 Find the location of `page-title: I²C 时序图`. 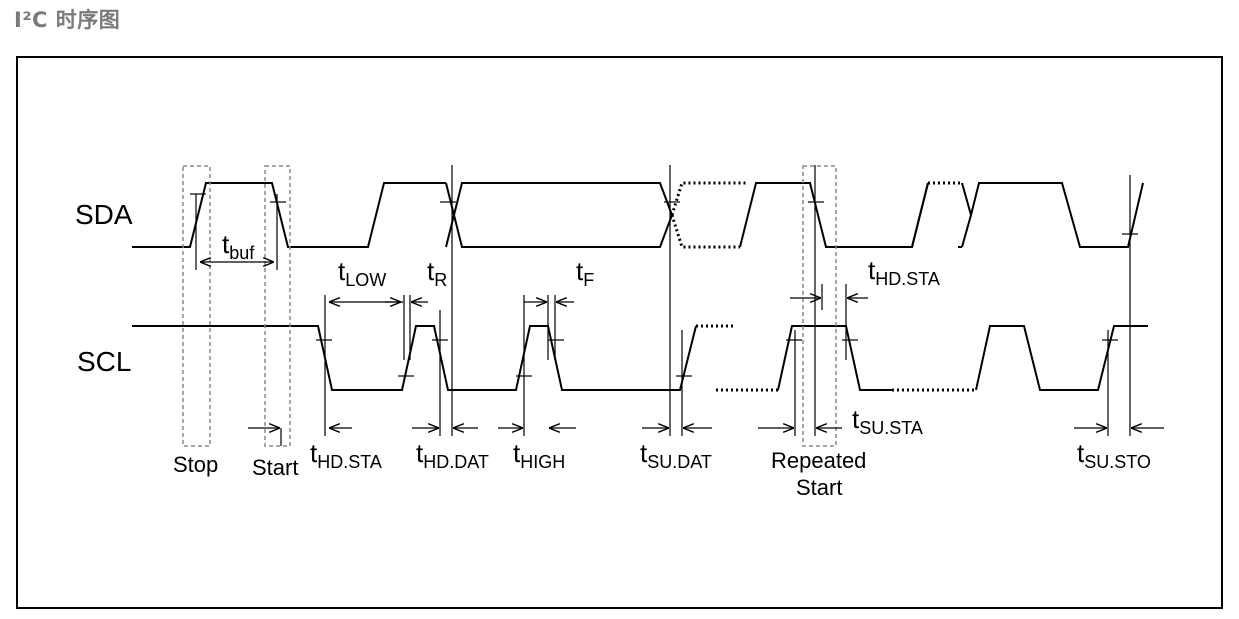

page-title: I²C 时序图 is located at coordinates (67, 20).